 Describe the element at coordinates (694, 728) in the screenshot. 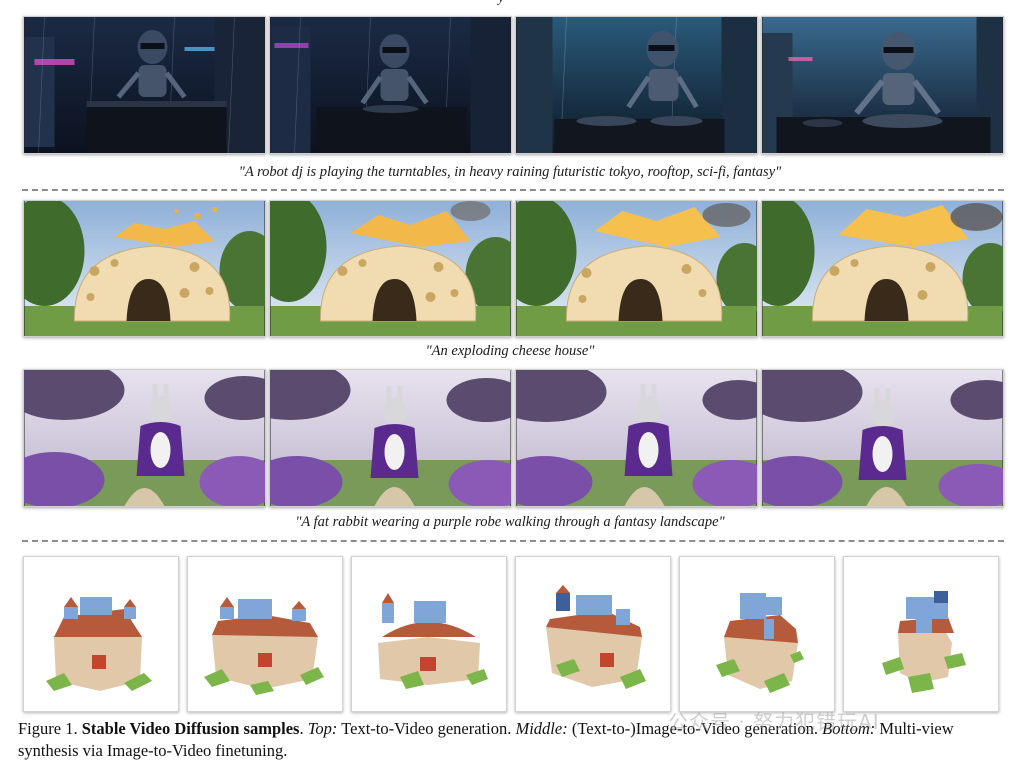

I see `middle-text: (Text-to-)Image-to-Video generation.` at that location.